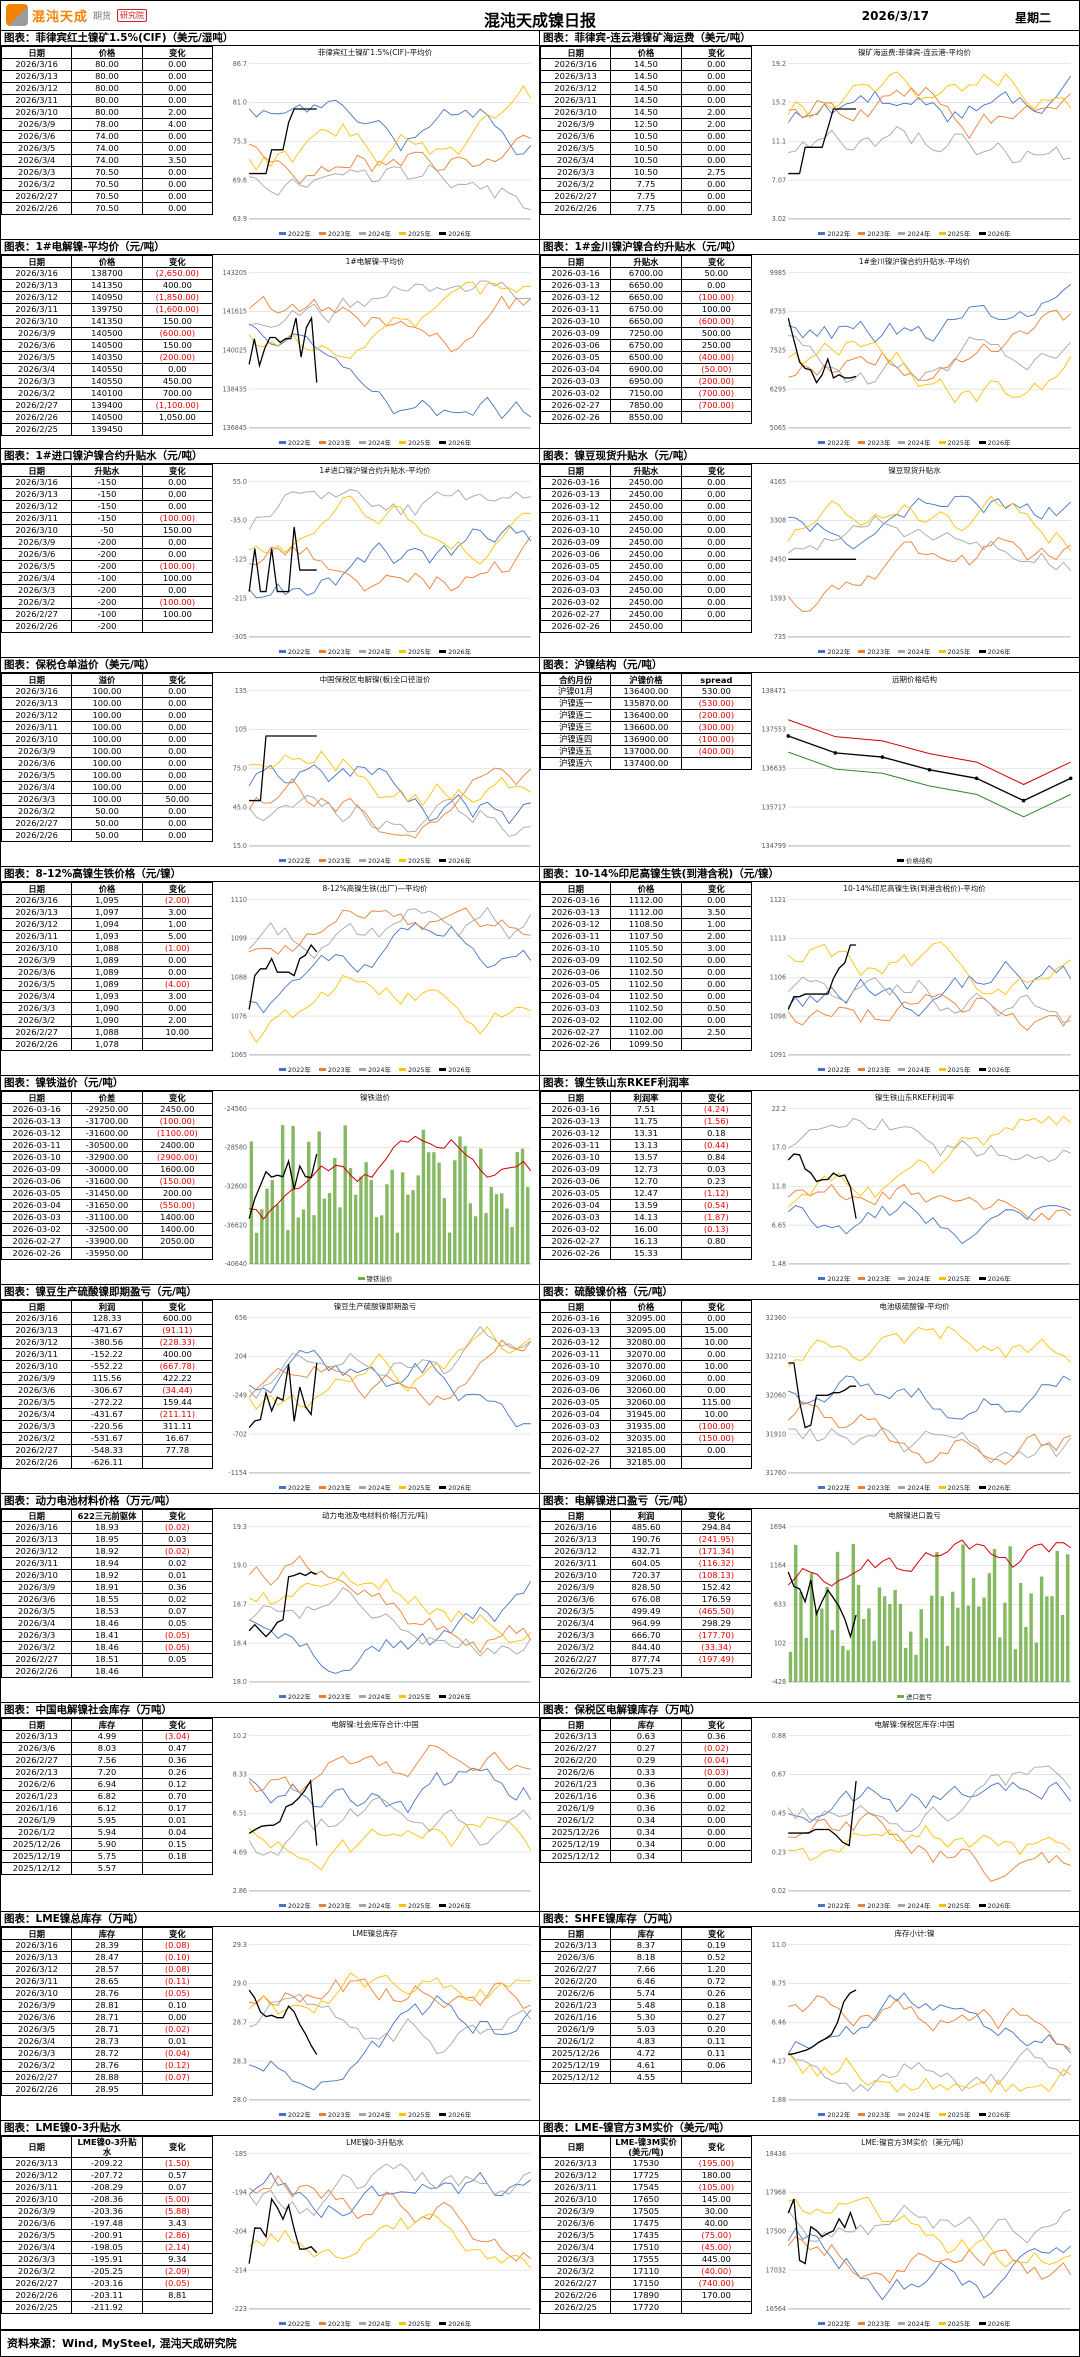 The width and height of the screenshot is (1080, 2357). Describe the element at coordinates (415, 442) in the screenshot. I see `legend-item: 2025年` at that location.